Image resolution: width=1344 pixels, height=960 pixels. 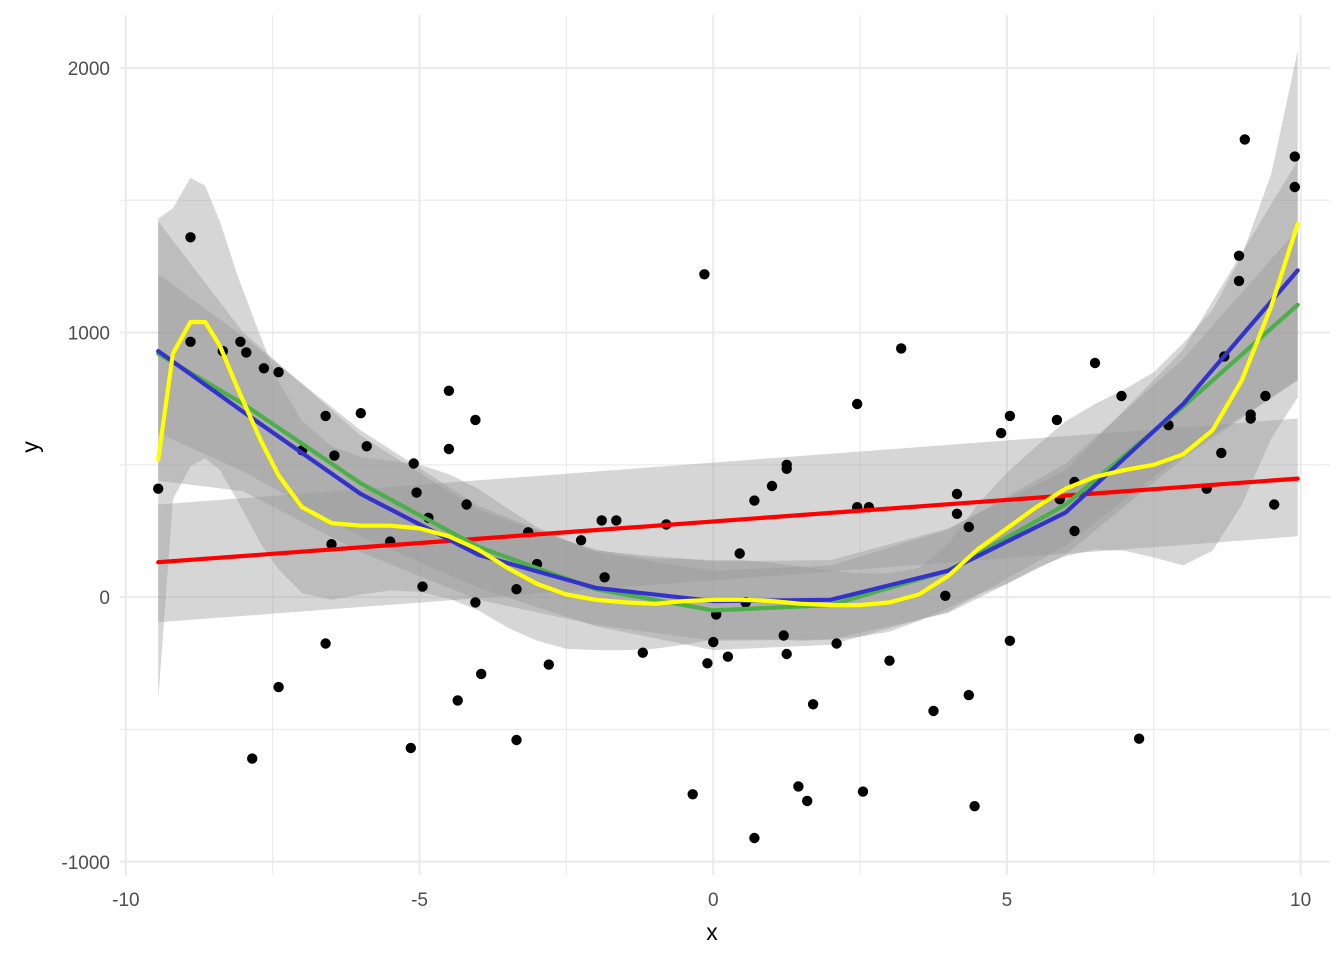 What do you see at coordinates (419, 900) in the screenshot?
I see `x-tick-label: -5` at bounding box center [419, 900].